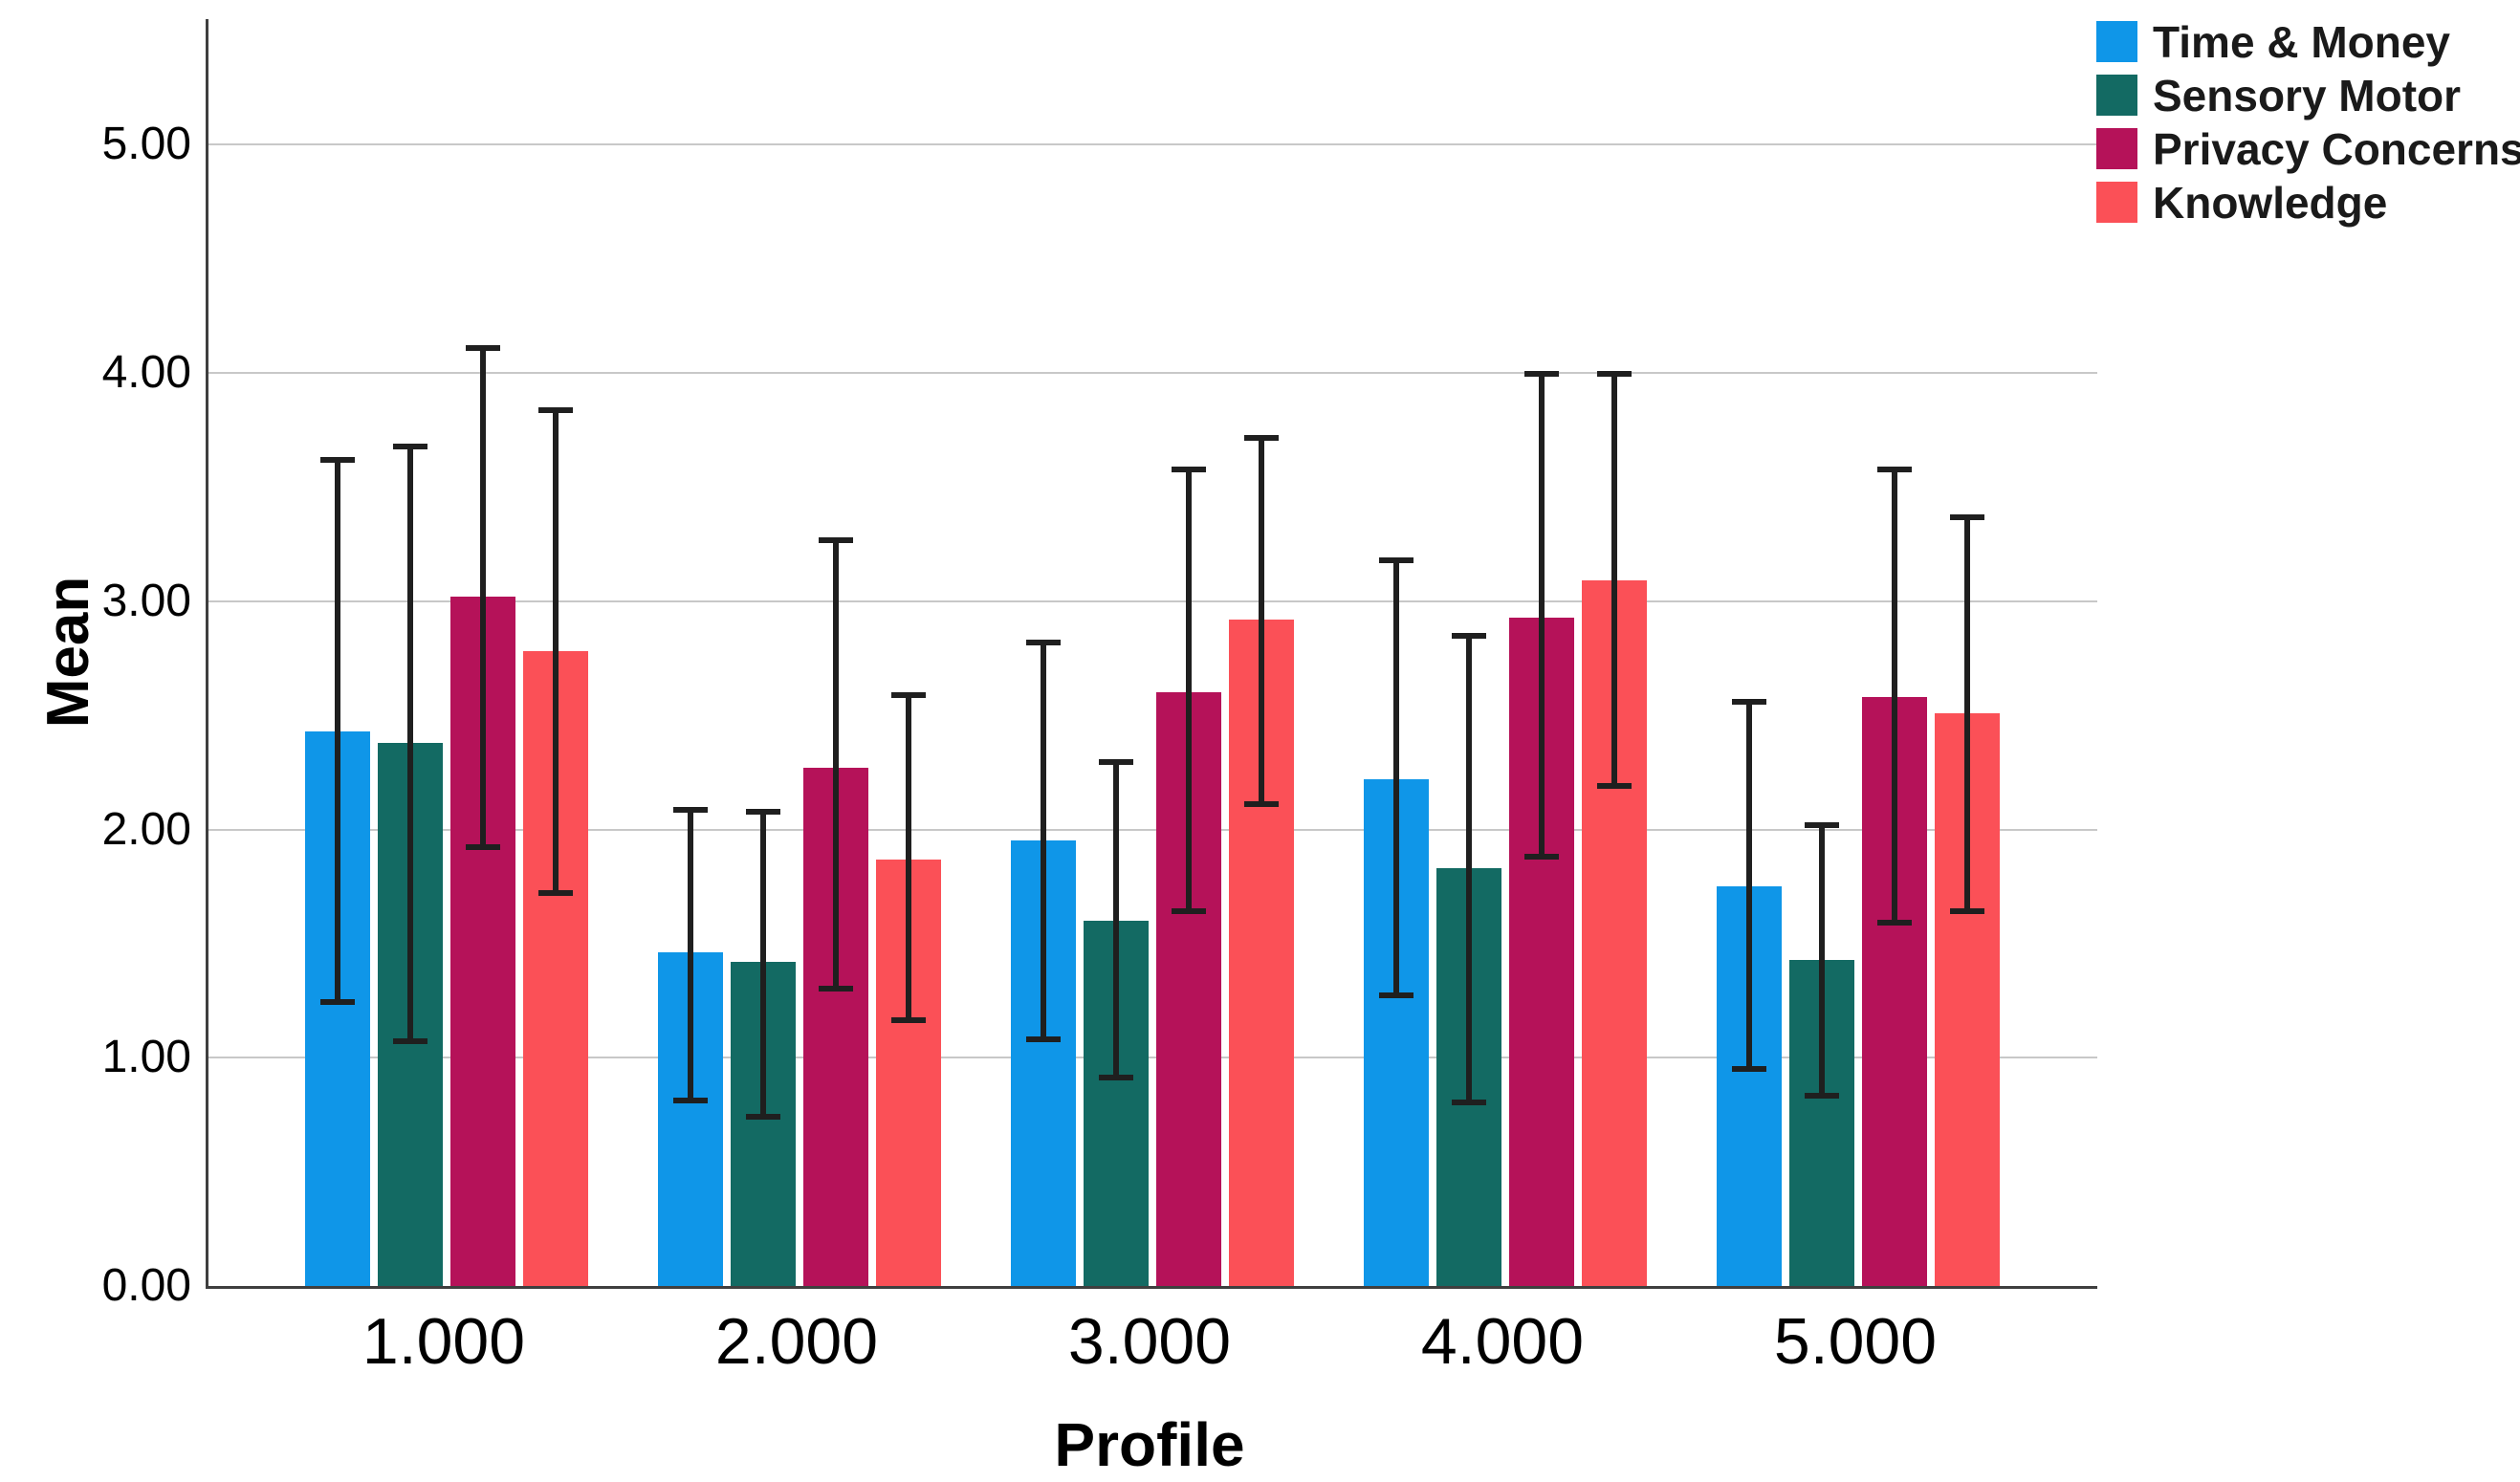 This screenshot has height=1482, width=2520. What do you see at coordinates (1505, 652) in the screenshot?
I see `bar-group-4.000` at bounding box center [1505, 652].